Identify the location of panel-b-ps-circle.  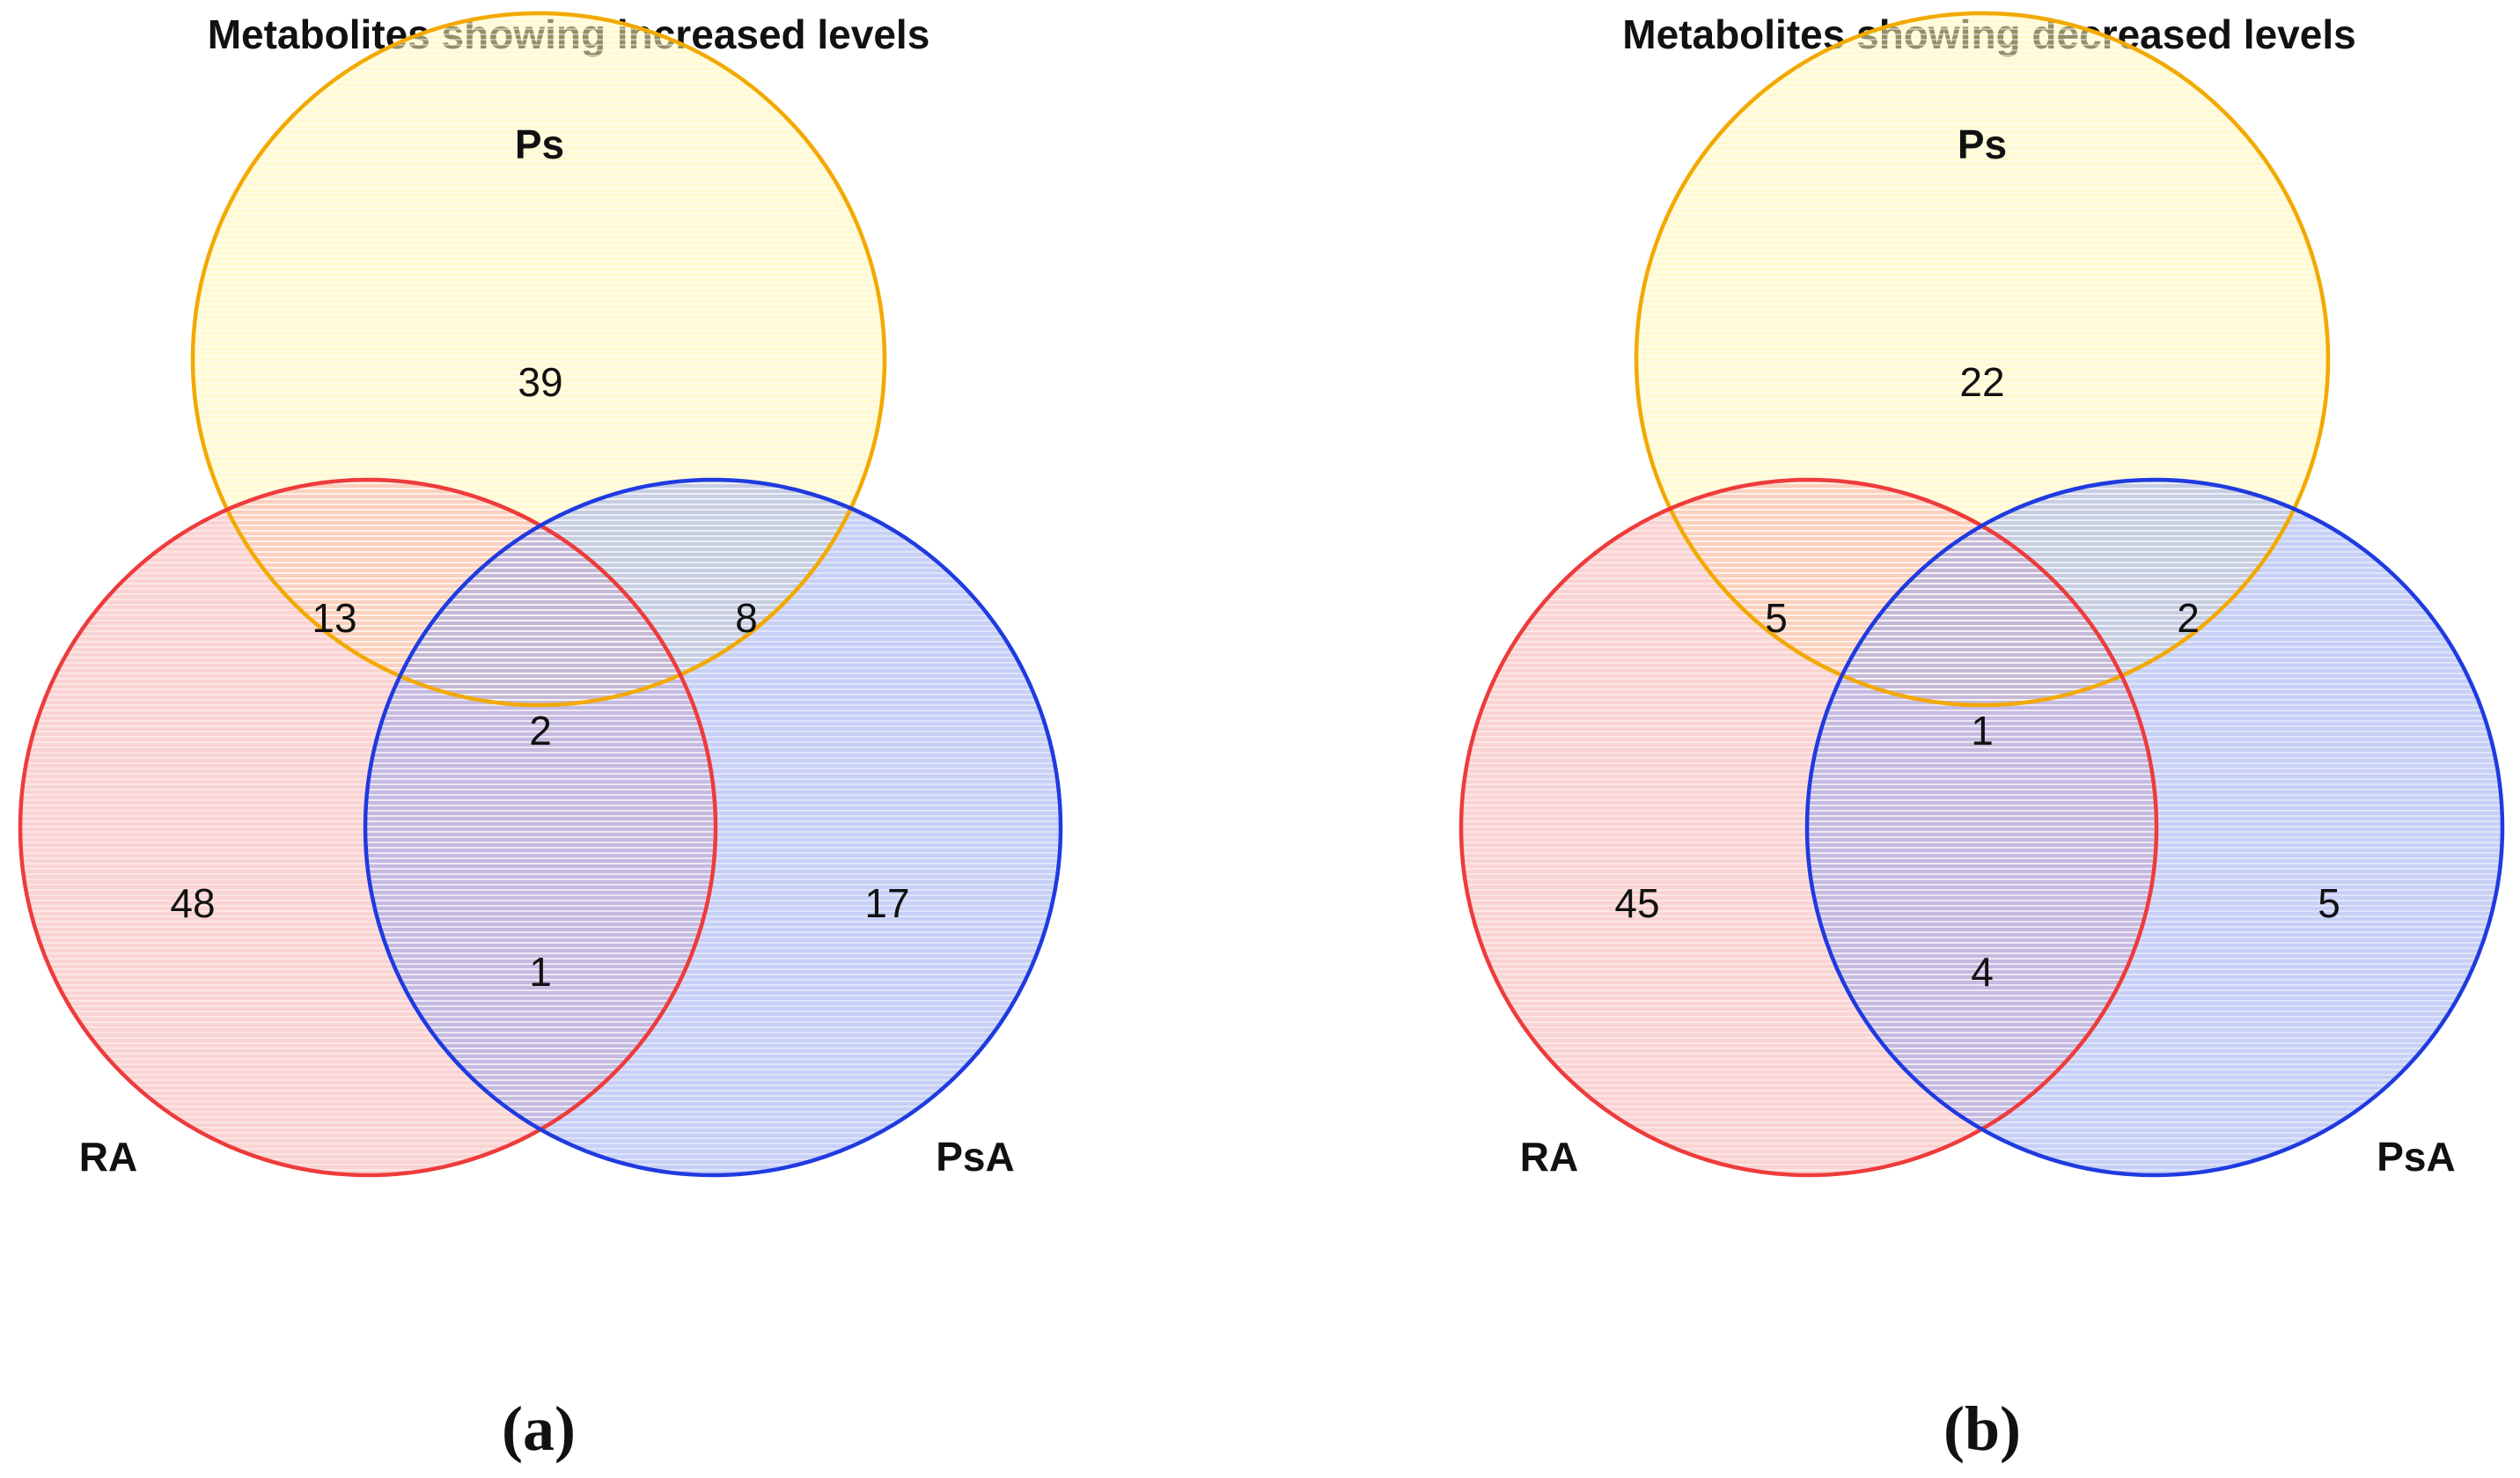
(1982, 359).